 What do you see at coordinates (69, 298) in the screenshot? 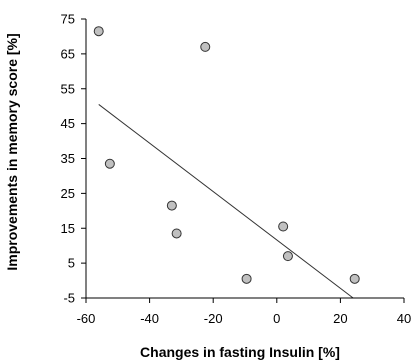
I see `y-tick-label: -5` at bounding box center [69, 298].